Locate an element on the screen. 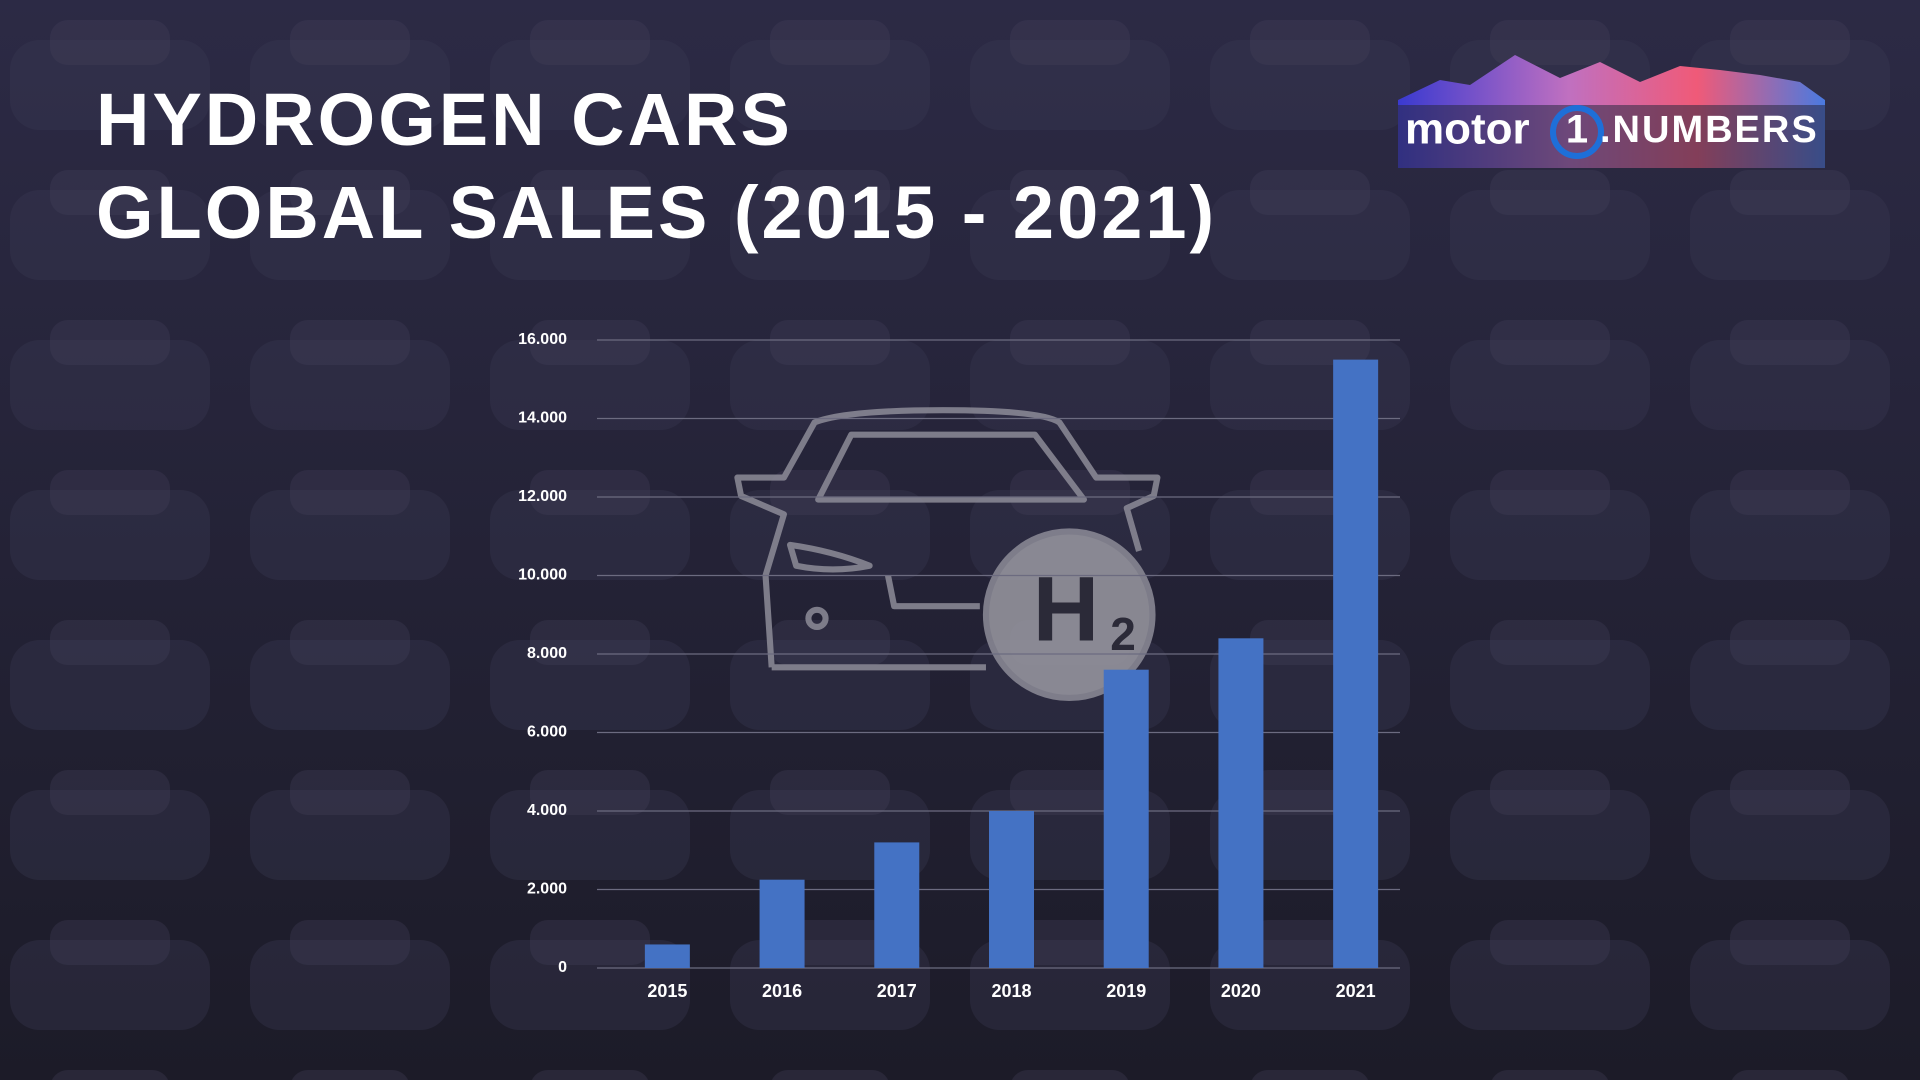  car-fog-light is located at coordinates (817, 618).